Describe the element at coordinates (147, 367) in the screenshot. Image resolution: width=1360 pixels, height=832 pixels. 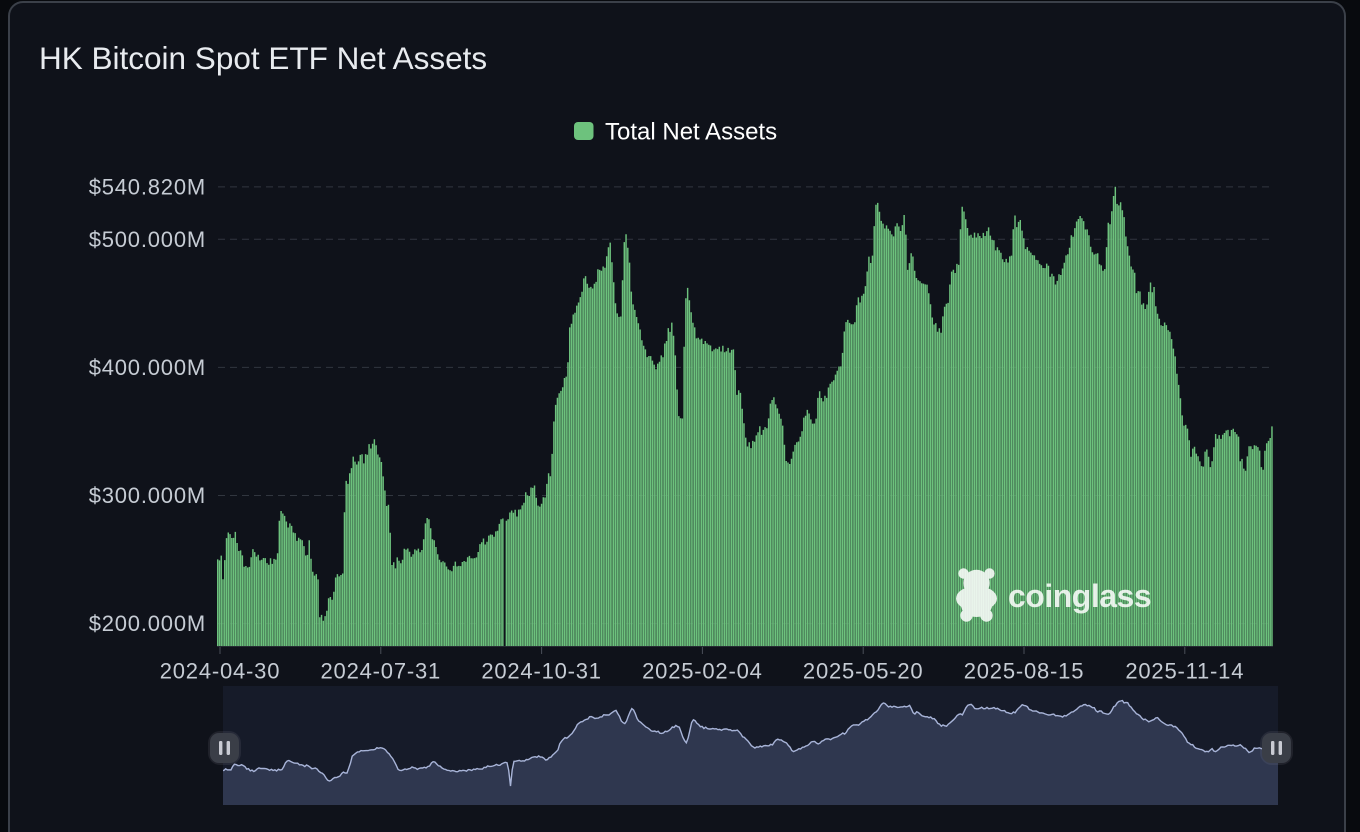
I see `svg-text: $400.000M` at that location.